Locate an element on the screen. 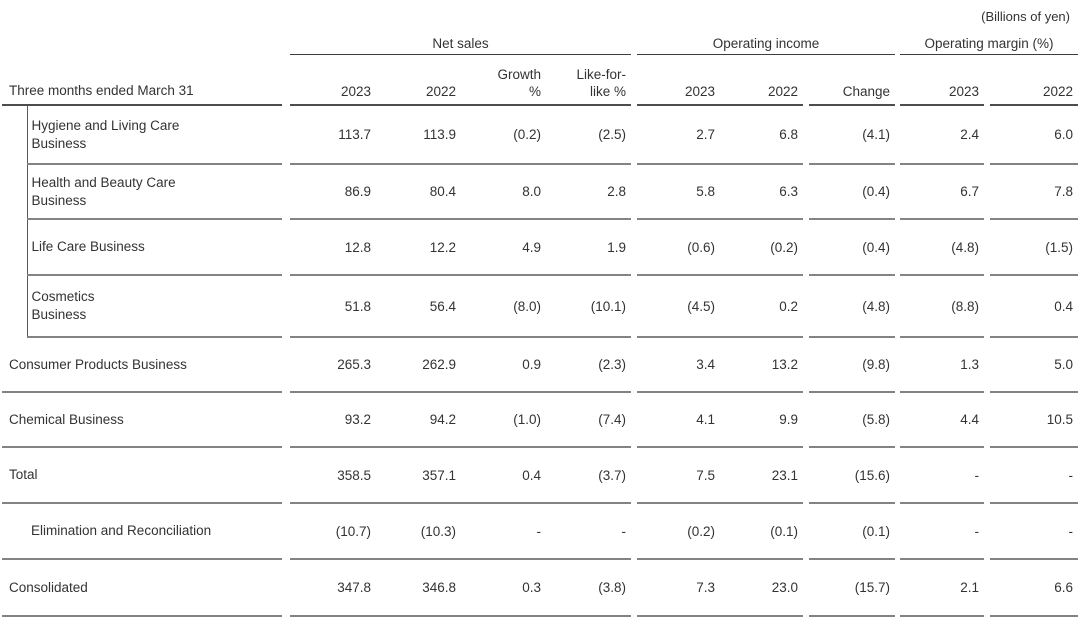  col-om-2022: 2022 is located at coordinates (1034, 80).